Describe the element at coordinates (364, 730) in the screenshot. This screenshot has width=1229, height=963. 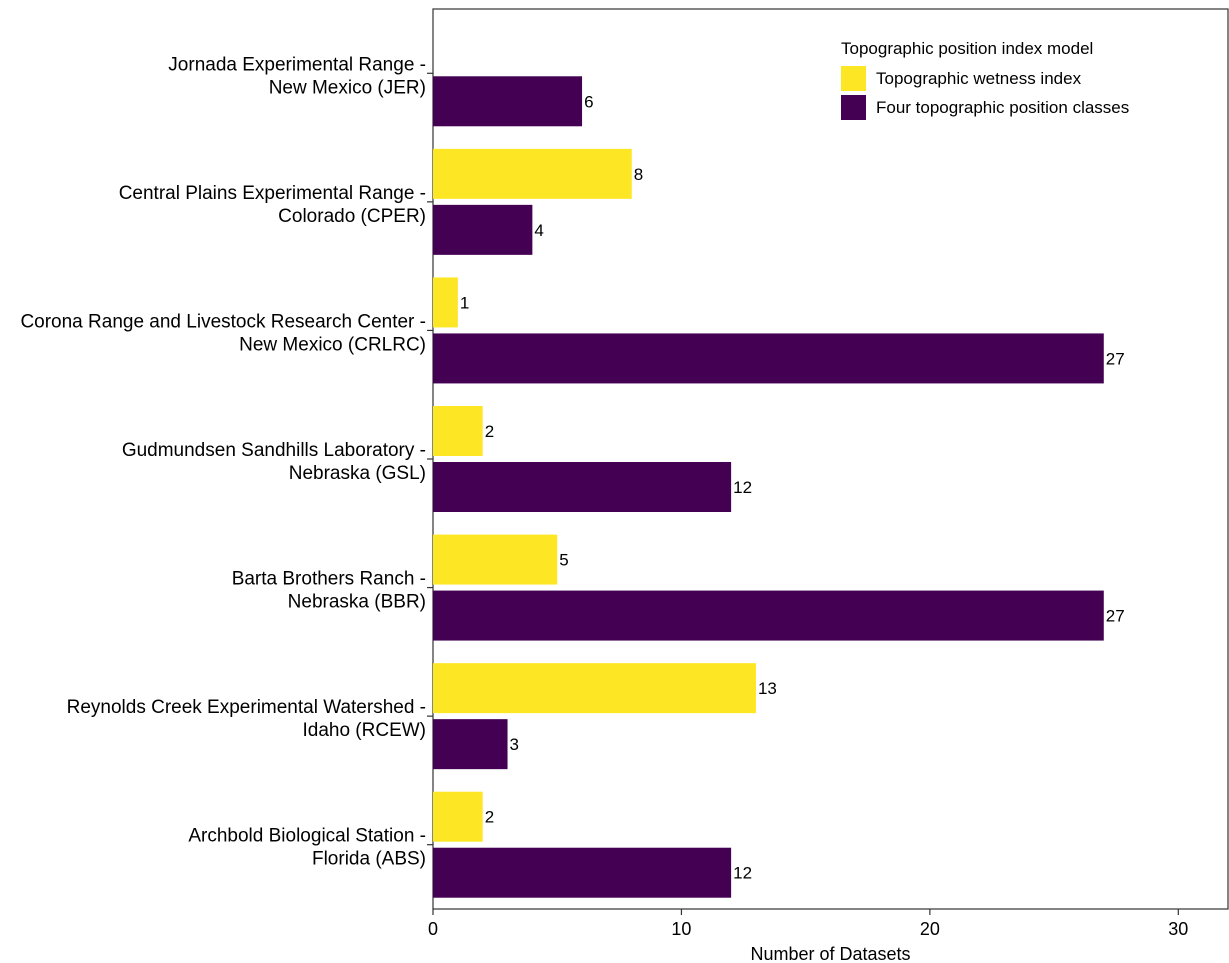
I see `category-label-line2: Idaho (RCEW)` at that location.